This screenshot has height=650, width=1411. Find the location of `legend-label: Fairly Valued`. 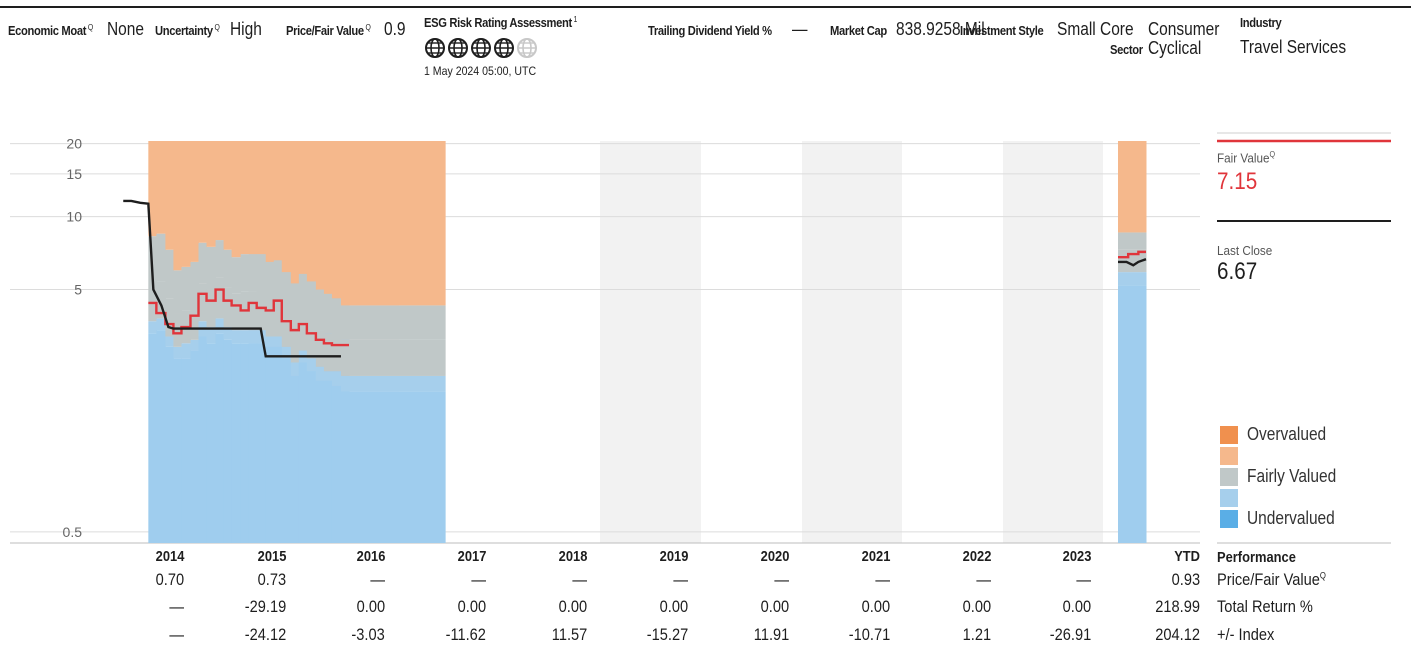

legend-label: Fairly Valued is located at coordinates (1292, 476).